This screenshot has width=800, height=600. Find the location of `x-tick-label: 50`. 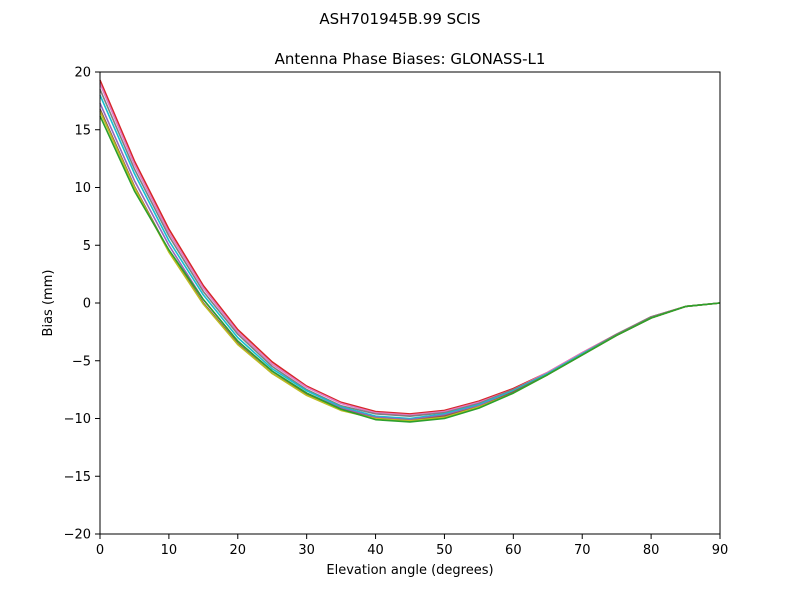

x-tick-label: 50 is located at coordinates (444, 550).